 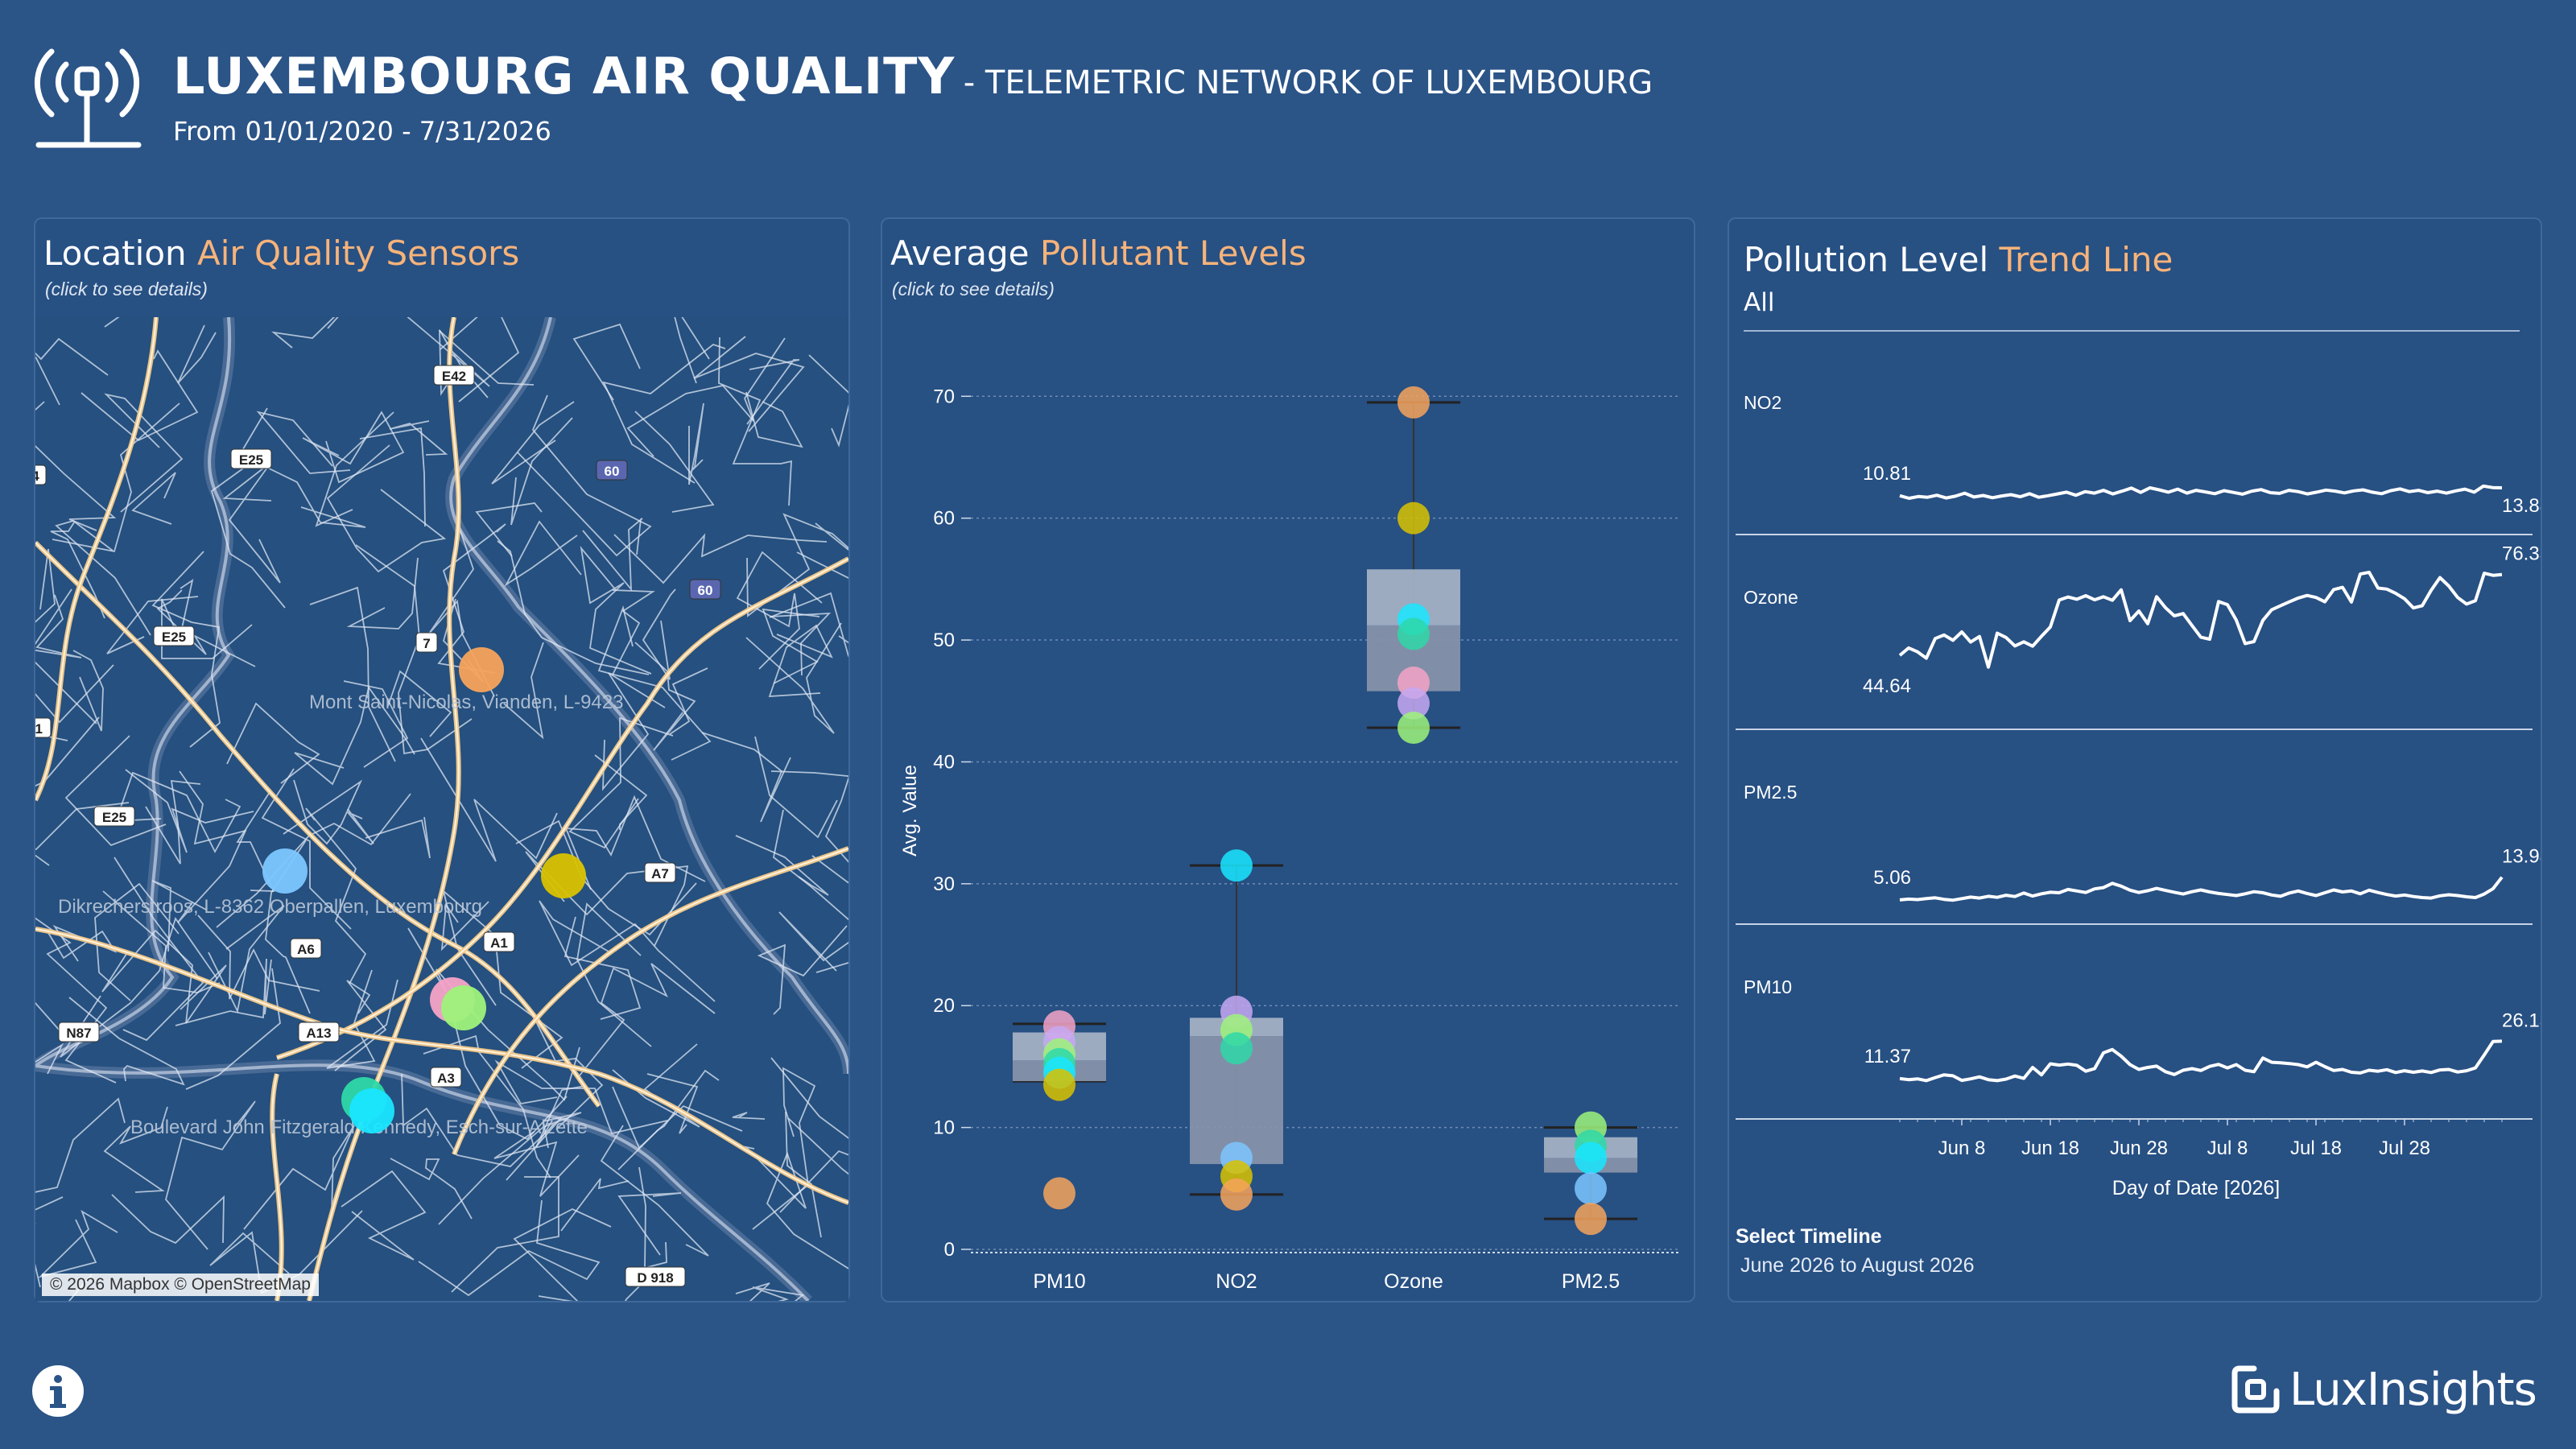 What do you see at coordinates (1413, 1281) in the screenshot?
I see `x-tick-label: Ozone` at bounding box center [1413, 1281].